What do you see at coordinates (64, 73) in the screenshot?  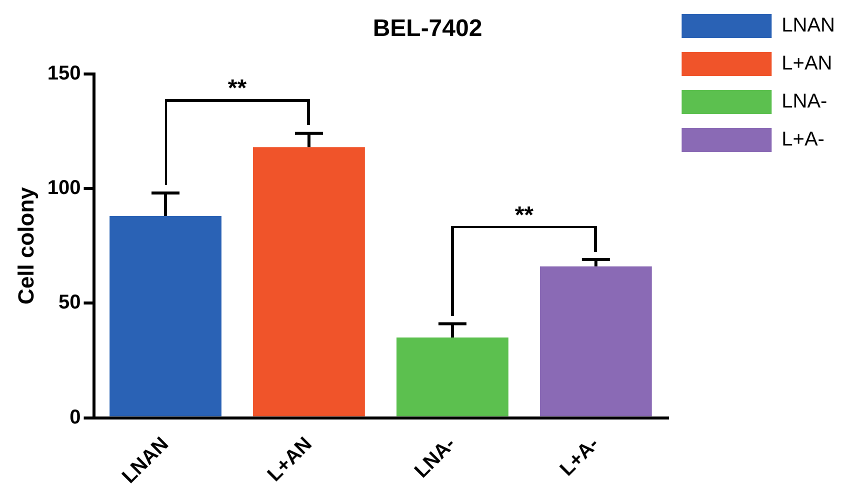 I see `y-tick-label: 150` at bounding box center [64, 73].